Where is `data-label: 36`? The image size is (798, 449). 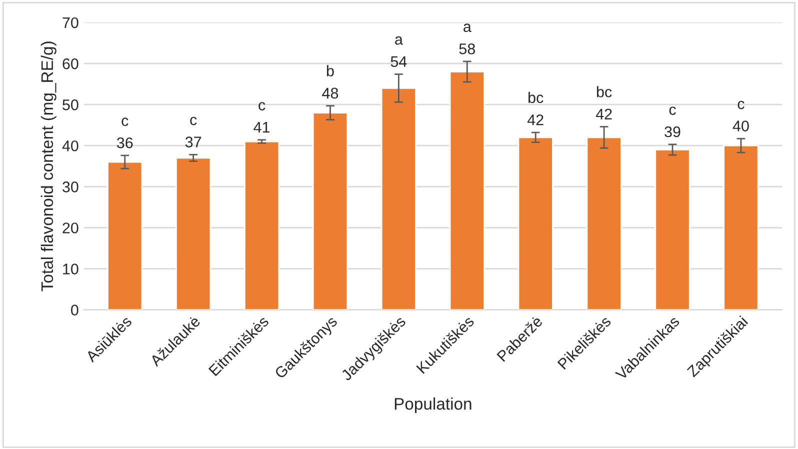
data-label: 36 is located at coordinates (124, 142).